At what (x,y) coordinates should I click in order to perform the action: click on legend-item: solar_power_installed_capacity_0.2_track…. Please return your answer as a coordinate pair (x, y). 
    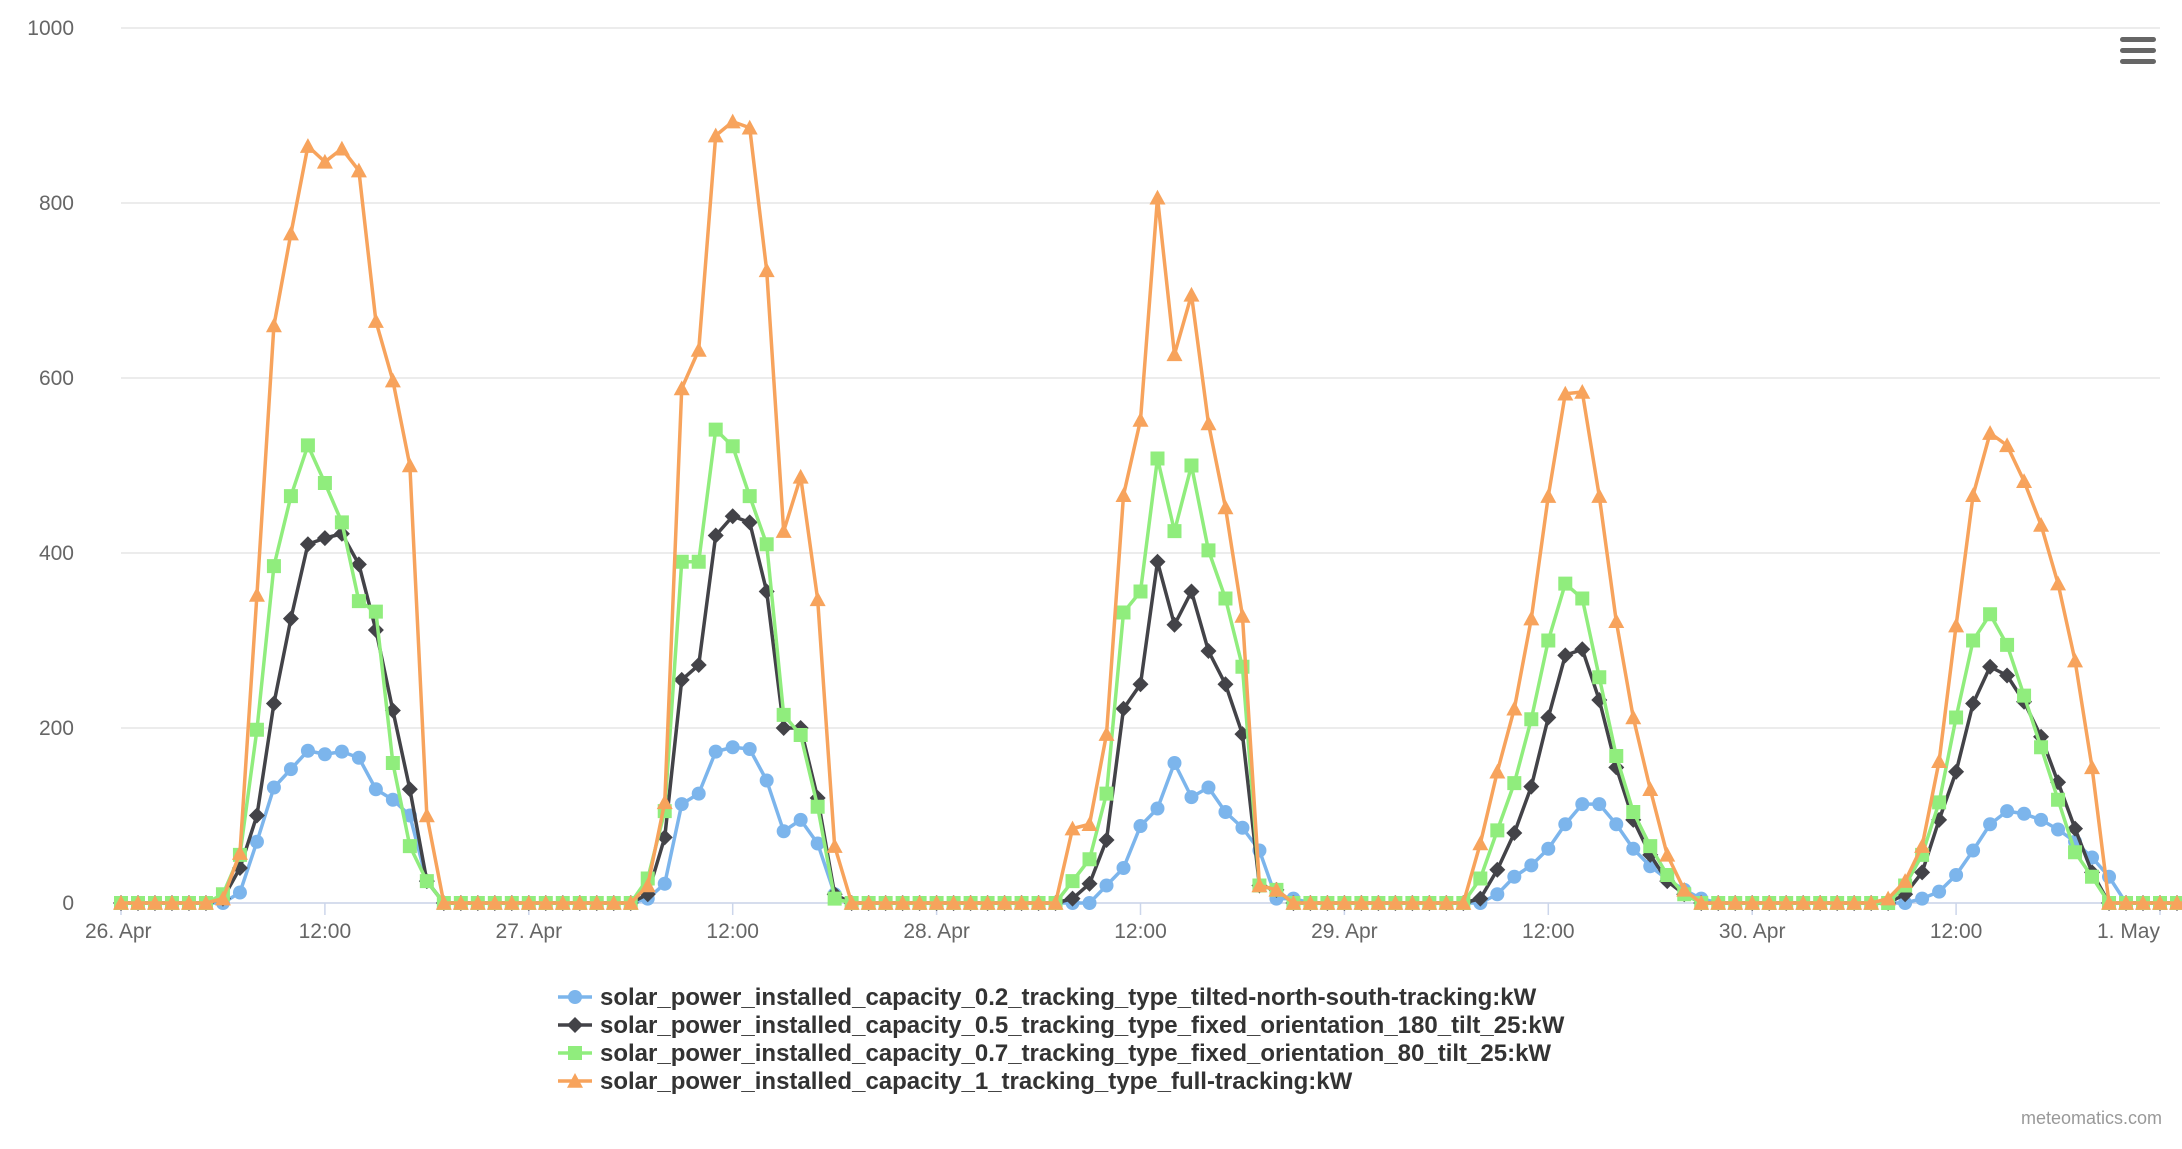
    Looking at the image, I should click on (1047, 997).